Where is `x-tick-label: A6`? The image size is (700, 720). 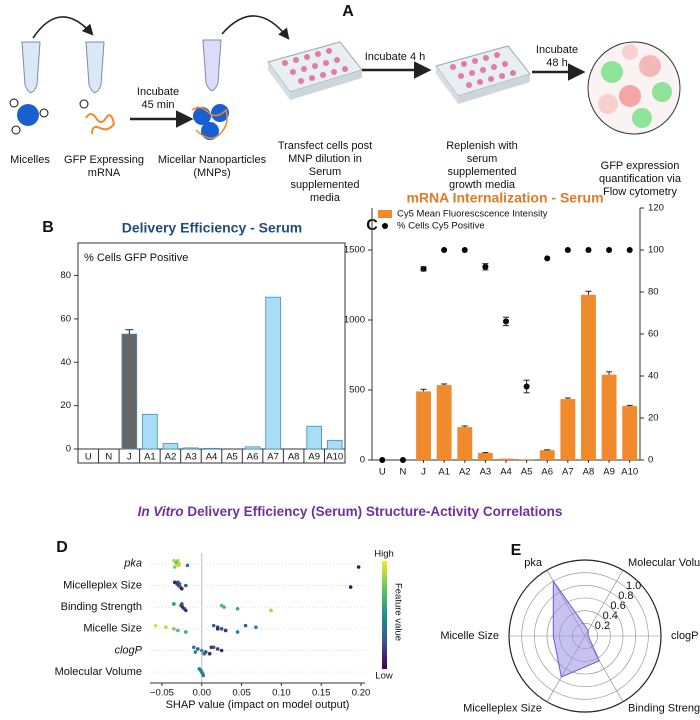
x-tick-label: A6 is located at coordinates (253, 457).